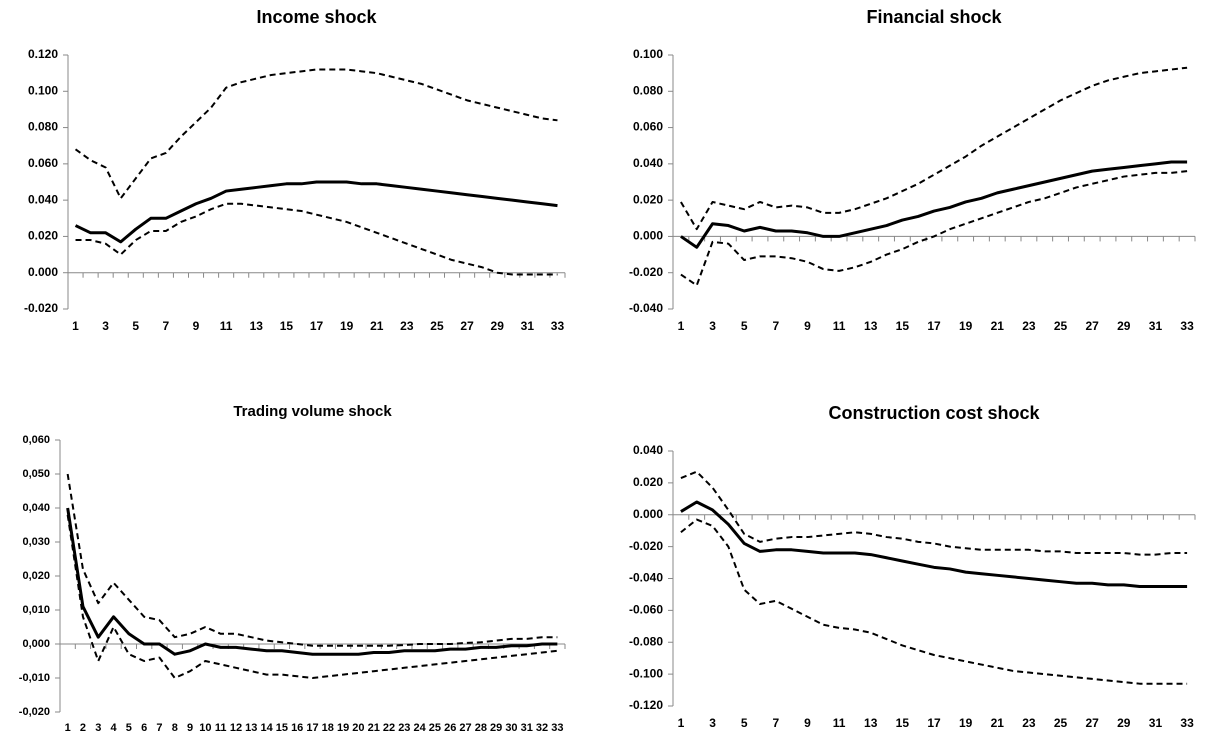 The height and width of the screenshot is (736, 1210). What do you see at coordinates (511, 728) in the screenshot?
I see `x-tick-label: 30` at bounding box center [511, 728].